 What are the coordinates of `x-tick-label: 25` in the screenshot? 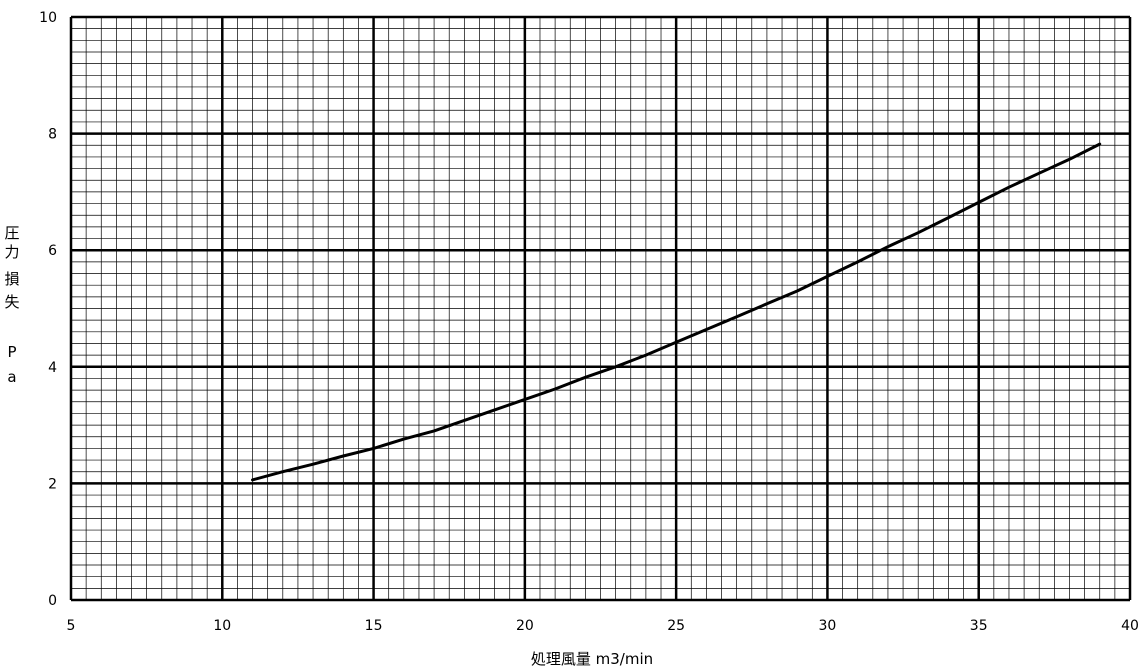 It's located at (676, 626).